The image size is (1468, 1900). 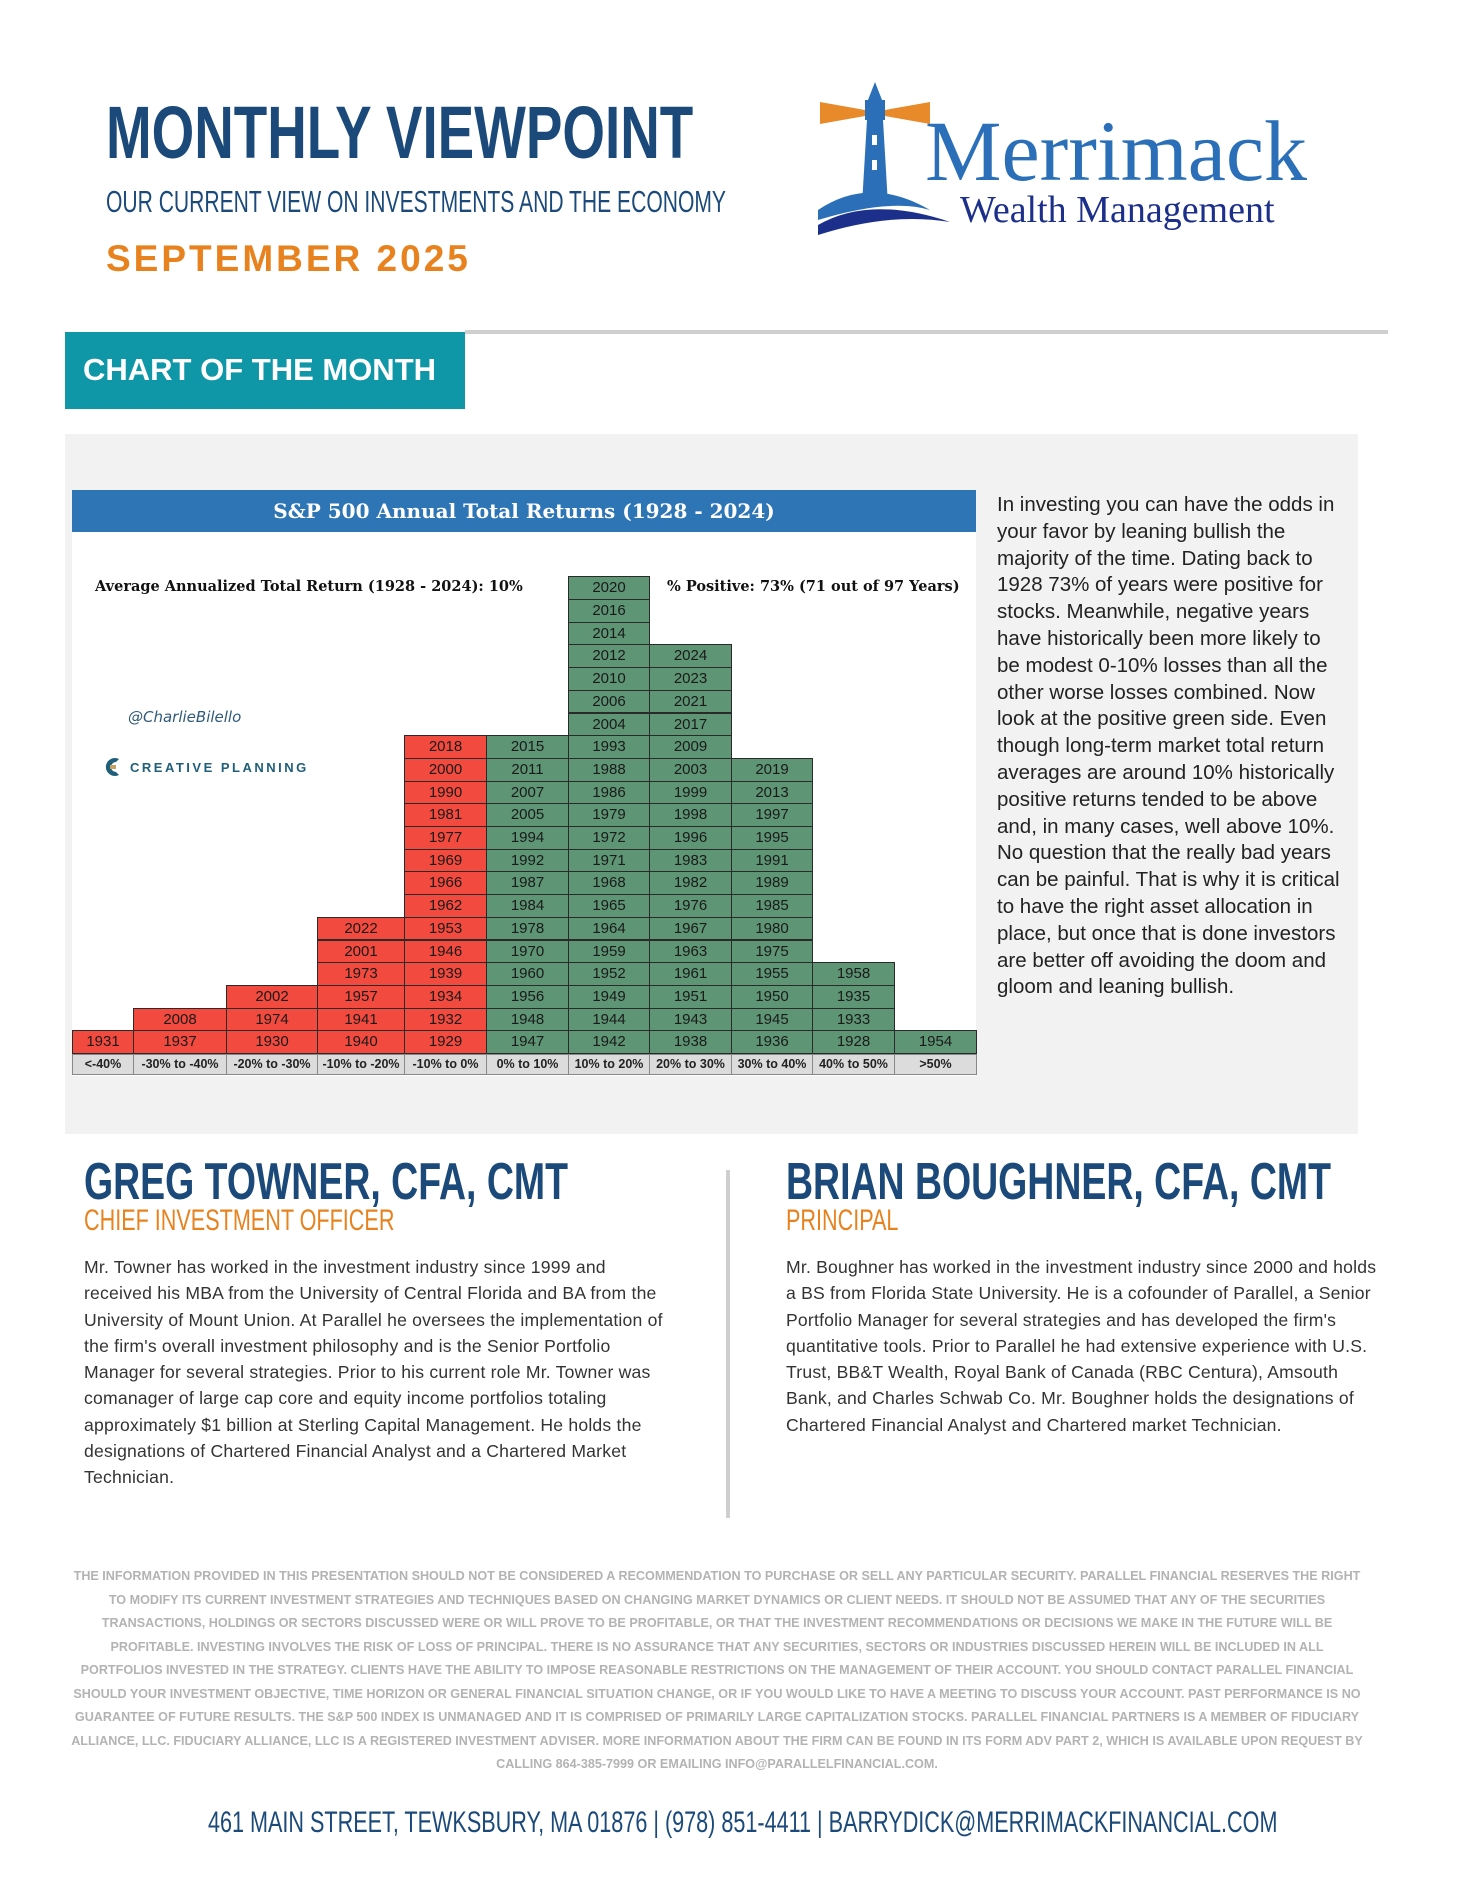 What do you see at coordinates (728, 1344) in the screenshot?
I see `column-divider` at bounding box center [728, 1344].